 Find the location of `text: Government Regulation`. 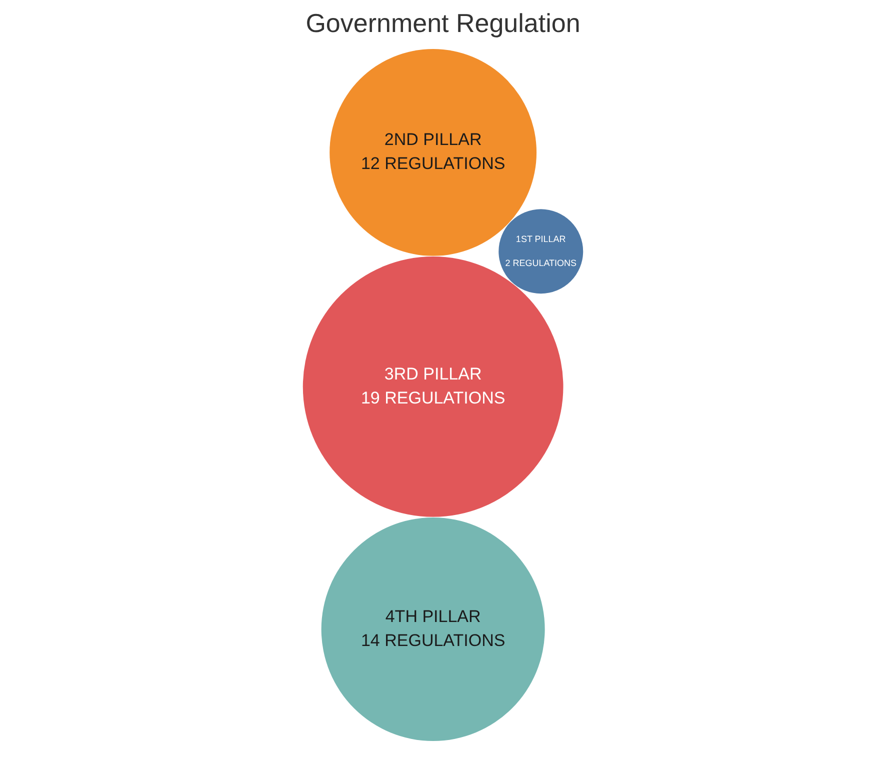

text: Government Regulation is located at coordinates (443, 23).